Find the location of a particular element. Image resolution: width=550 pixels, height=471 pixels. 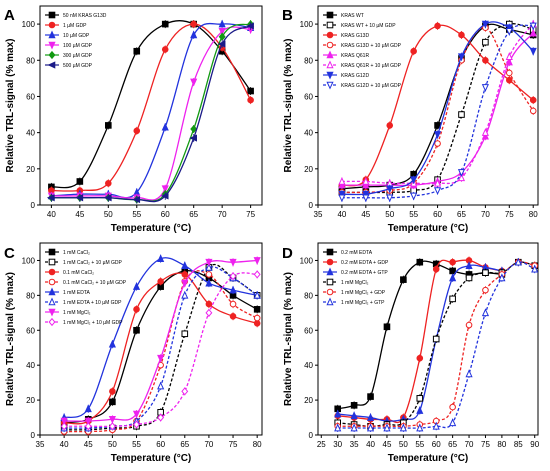

panel-d-series-1-mm-mgcl-point is located at coordinates (452, 299).